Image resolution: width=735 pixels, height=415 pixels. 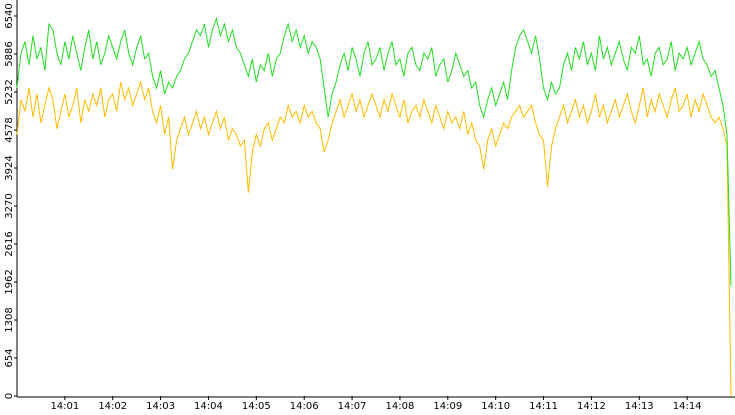 What do you see at coordinates (639, 406) in the screenshot?
I see `x-tick-label: 14:13` at bounding box center [639, 406].